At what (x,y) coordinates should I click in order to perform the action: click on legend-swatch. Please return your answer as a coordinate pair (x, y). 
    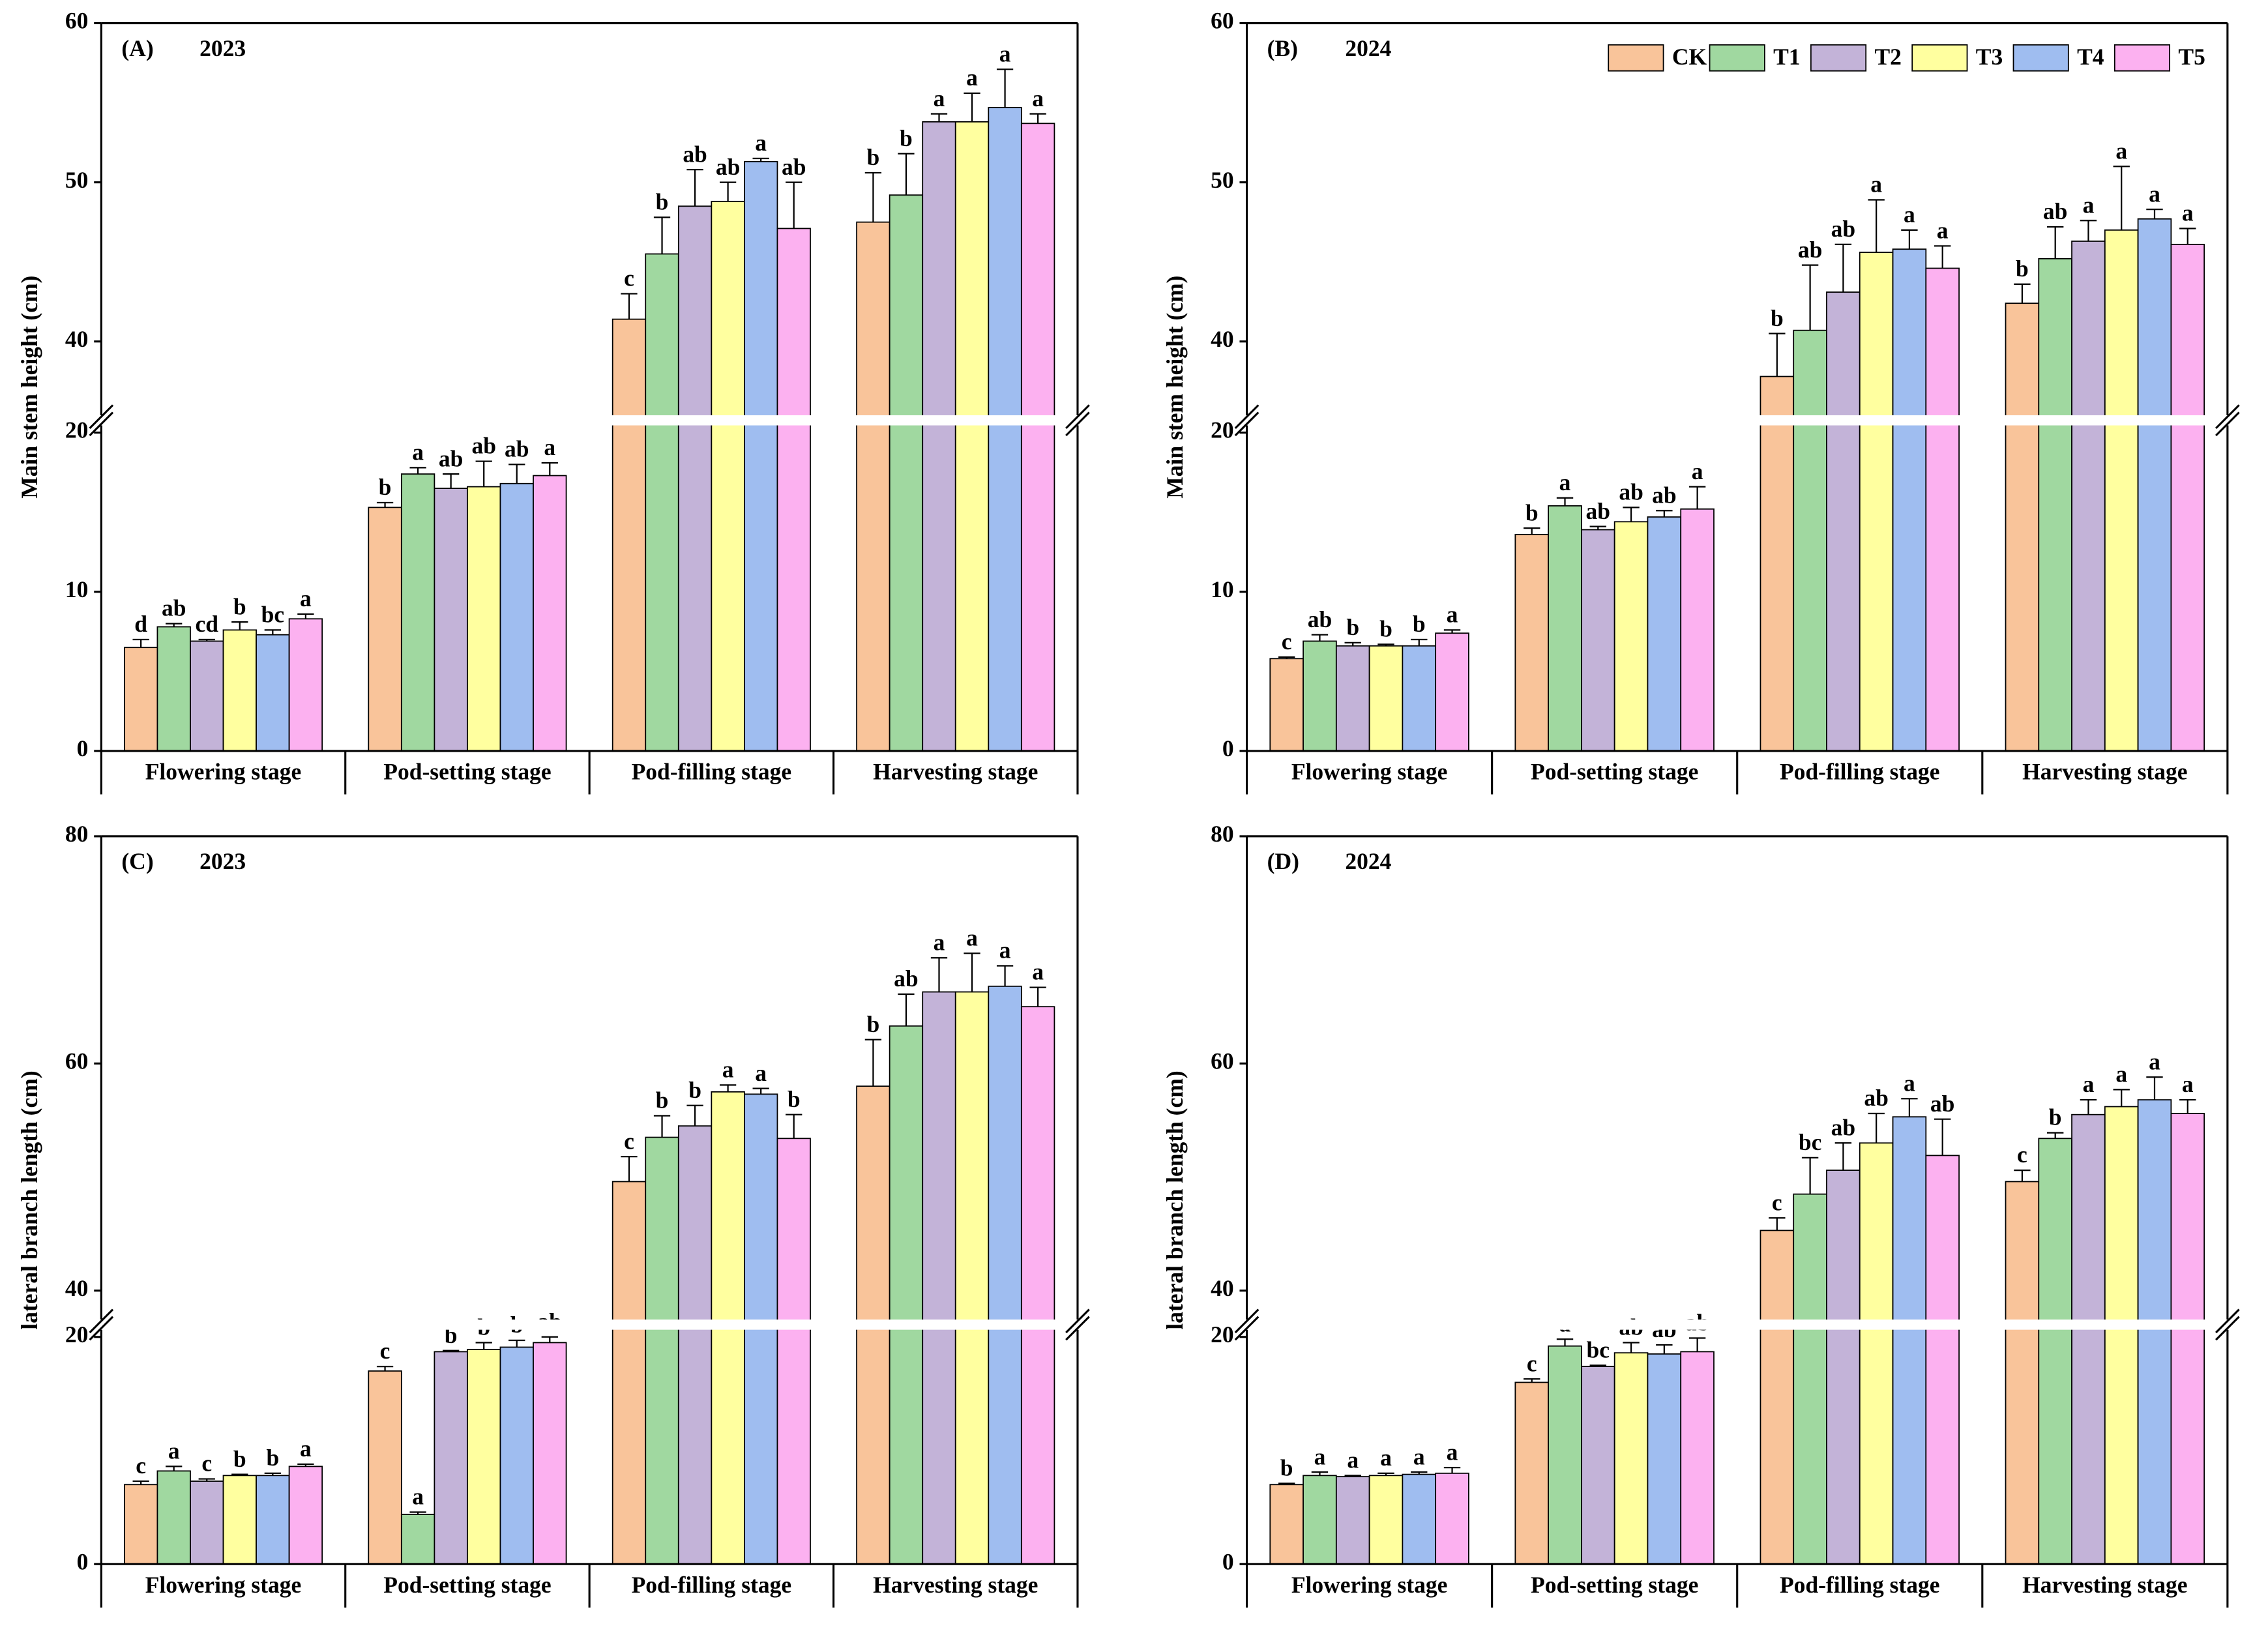
    Looking at the image, I should click on (1636, 58).